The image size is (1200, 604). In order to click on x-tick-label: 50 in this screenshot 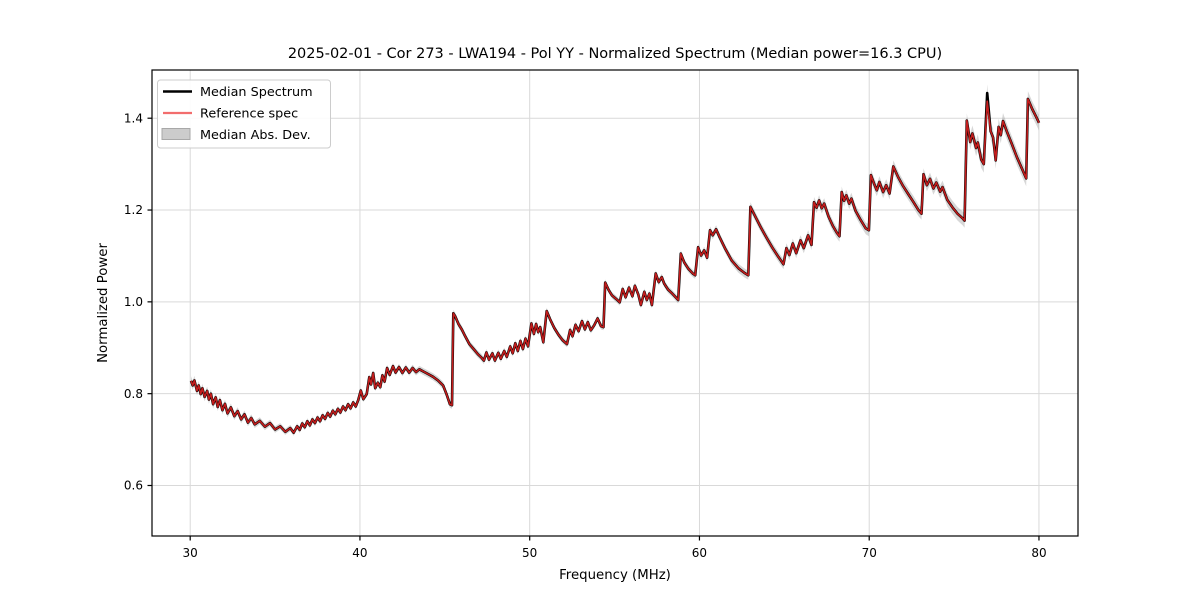, I will do `click(529, 553)`.